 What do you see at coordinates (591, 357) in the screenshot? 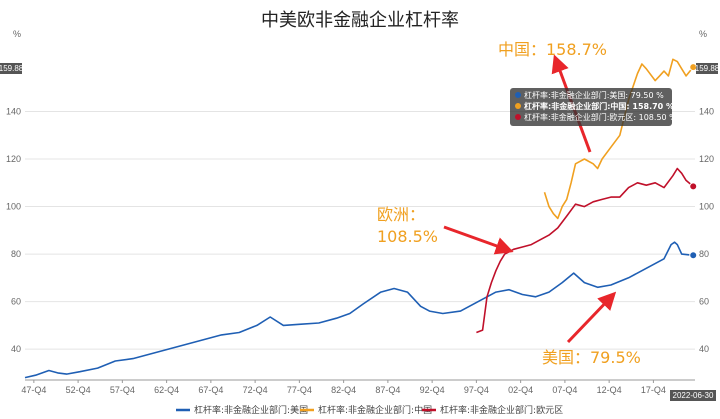
I see `annotation-us: 美国：79.5%` at bounding box center [591, 357].